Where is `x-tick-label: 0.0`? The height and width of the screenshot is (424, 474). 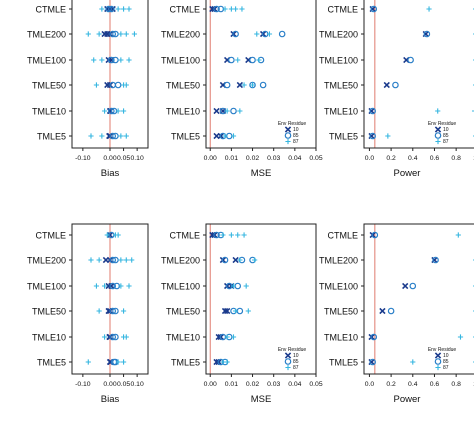
x-tick-label: 0.0 is located at coordinates (370, 384).